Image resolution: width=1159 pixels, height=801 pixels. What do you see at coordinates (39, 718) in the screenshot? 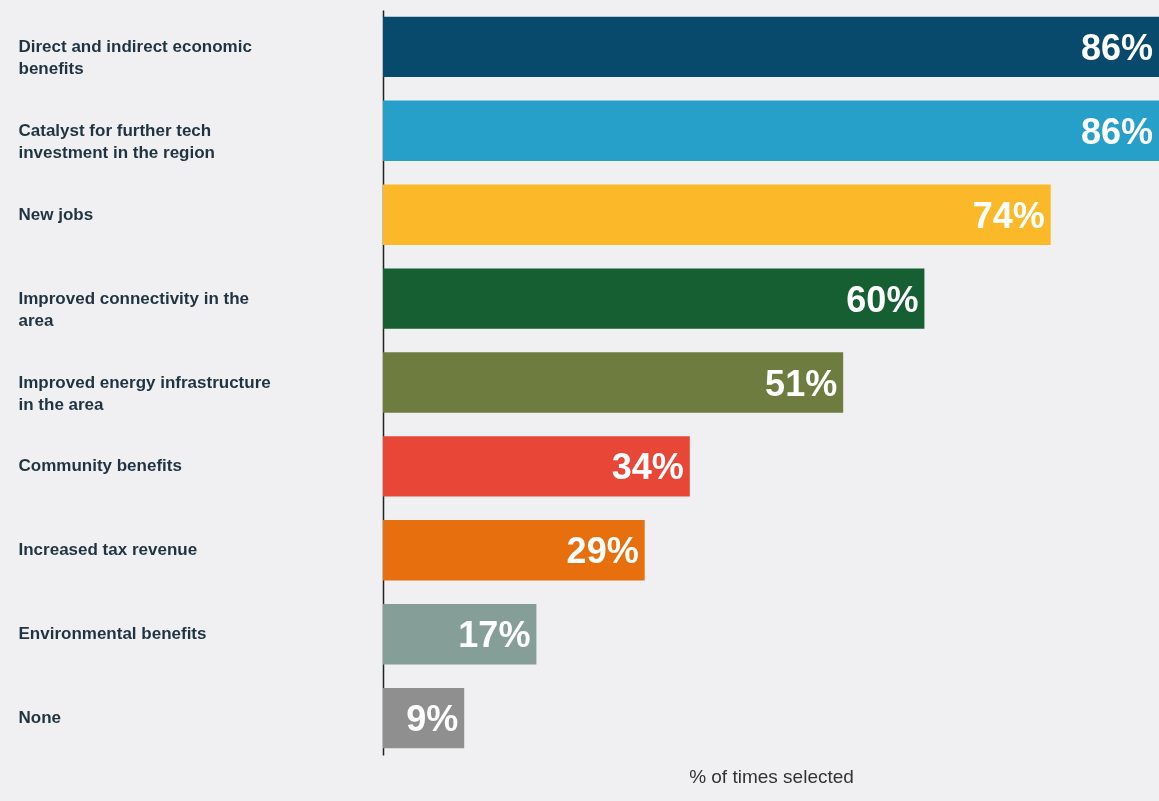
I see `y-tick-label: None` at bounding box center [39, 718].